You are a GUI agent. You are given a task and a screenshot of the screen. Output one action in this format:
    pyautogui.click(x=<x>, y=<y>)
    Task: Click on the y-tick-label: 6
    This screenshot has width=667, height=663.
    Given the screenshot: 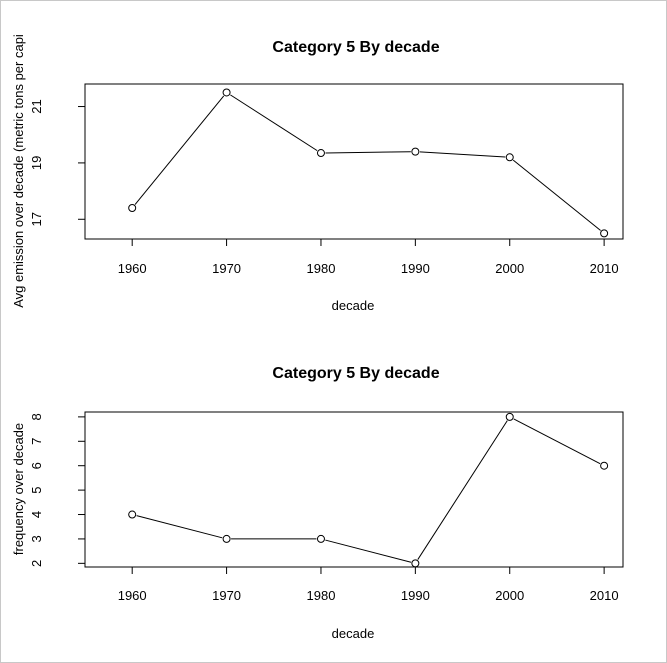 What is the action you would take?
    pyautogui.click(x=36, y=465)
    